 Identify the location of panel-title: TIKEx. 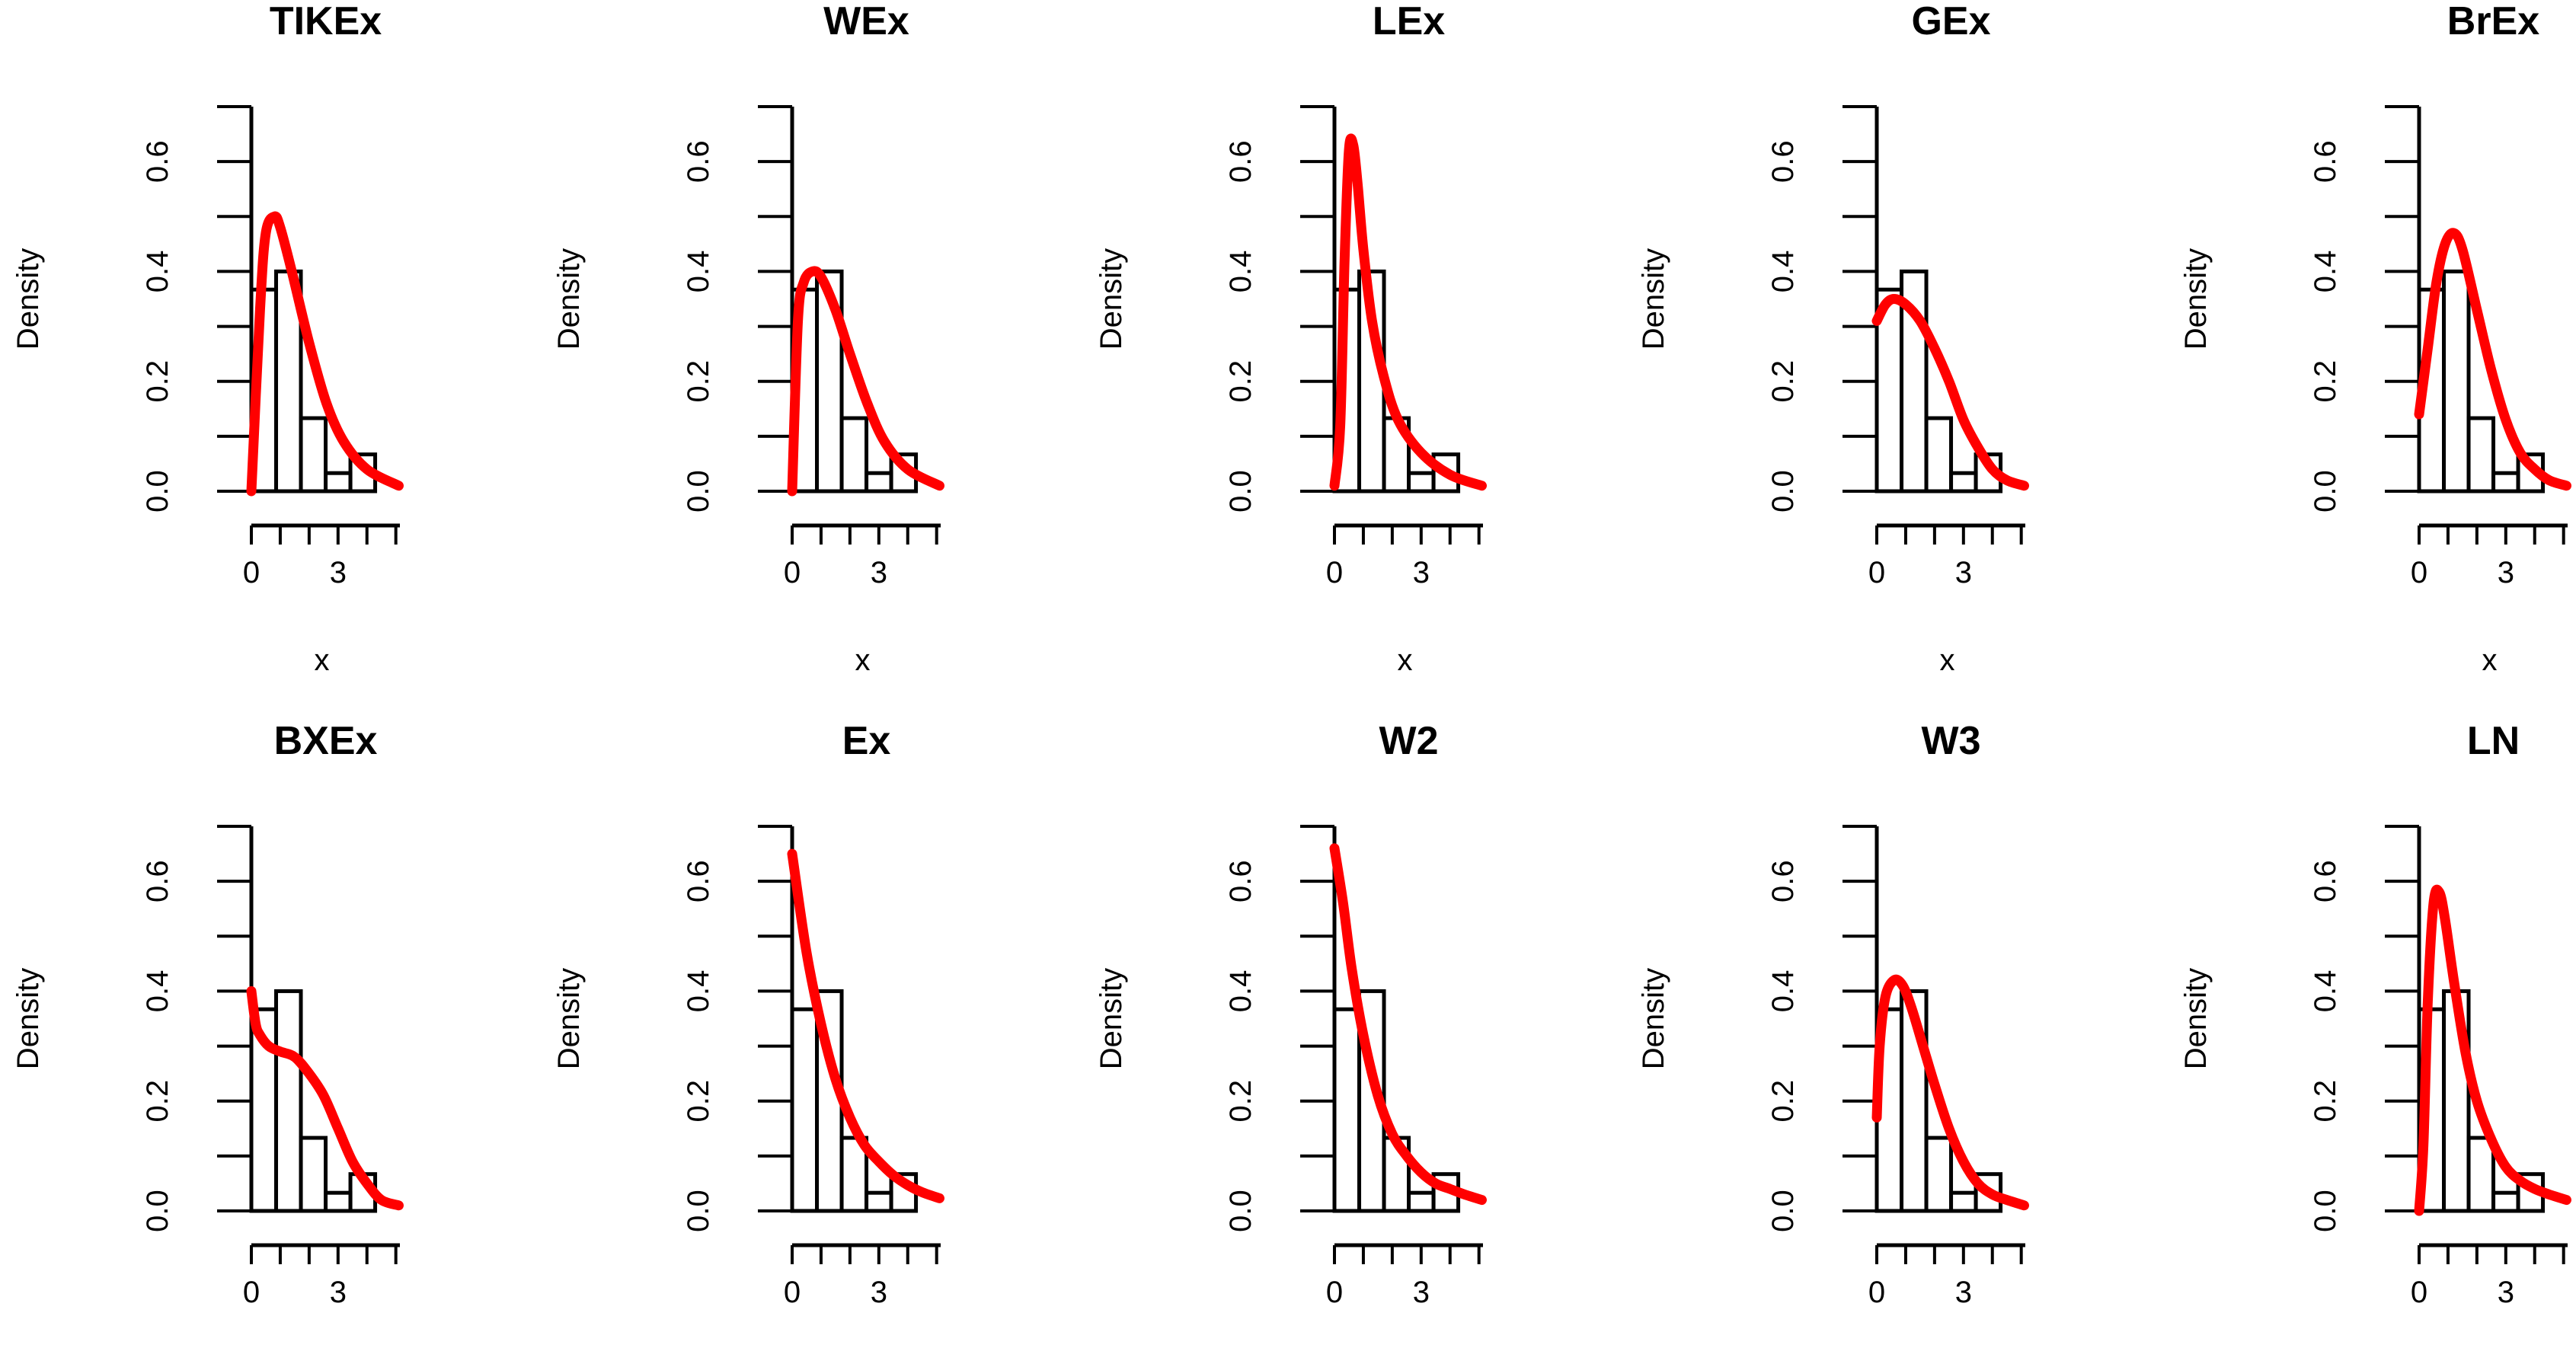
(326, 21).